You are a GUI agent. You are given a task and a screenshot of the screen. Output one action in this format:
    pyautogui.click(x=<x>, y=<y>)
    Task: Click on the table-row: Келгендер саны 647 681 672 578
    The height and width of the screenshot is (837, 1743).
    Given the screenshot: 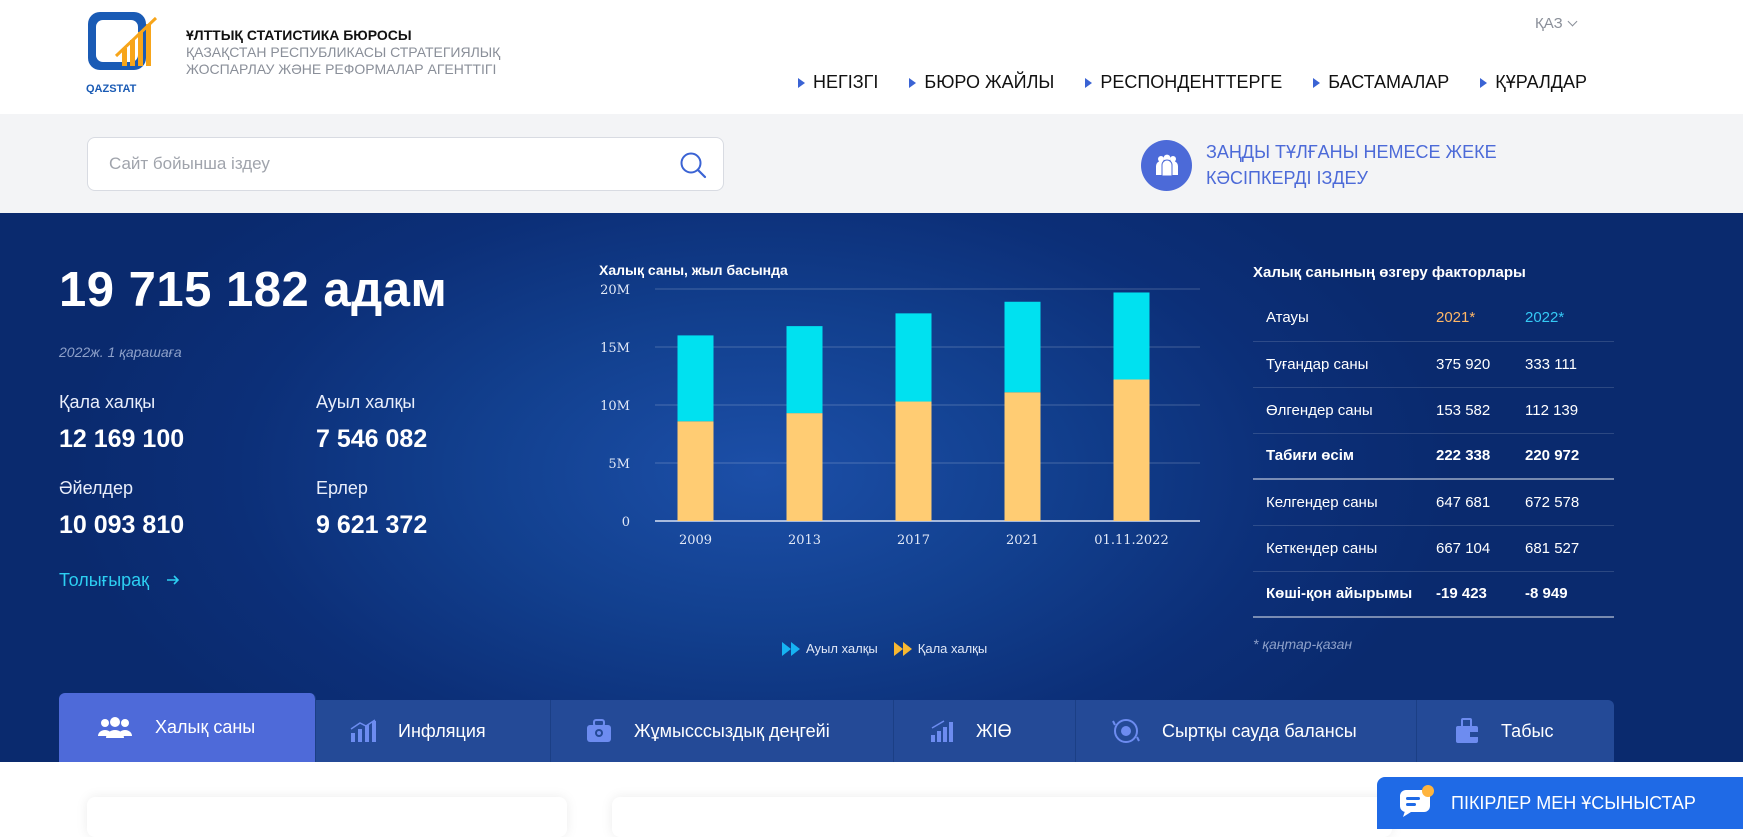 What is the action you would take?
    pyautogui.click(x=1433, y=502)
    